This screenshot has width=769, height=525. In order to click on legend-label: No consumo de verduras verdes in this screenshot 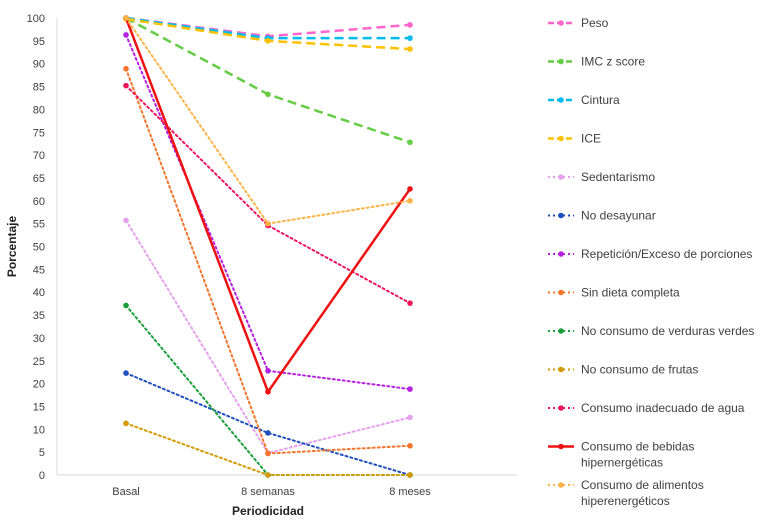, I will do `click(667, 331)`.